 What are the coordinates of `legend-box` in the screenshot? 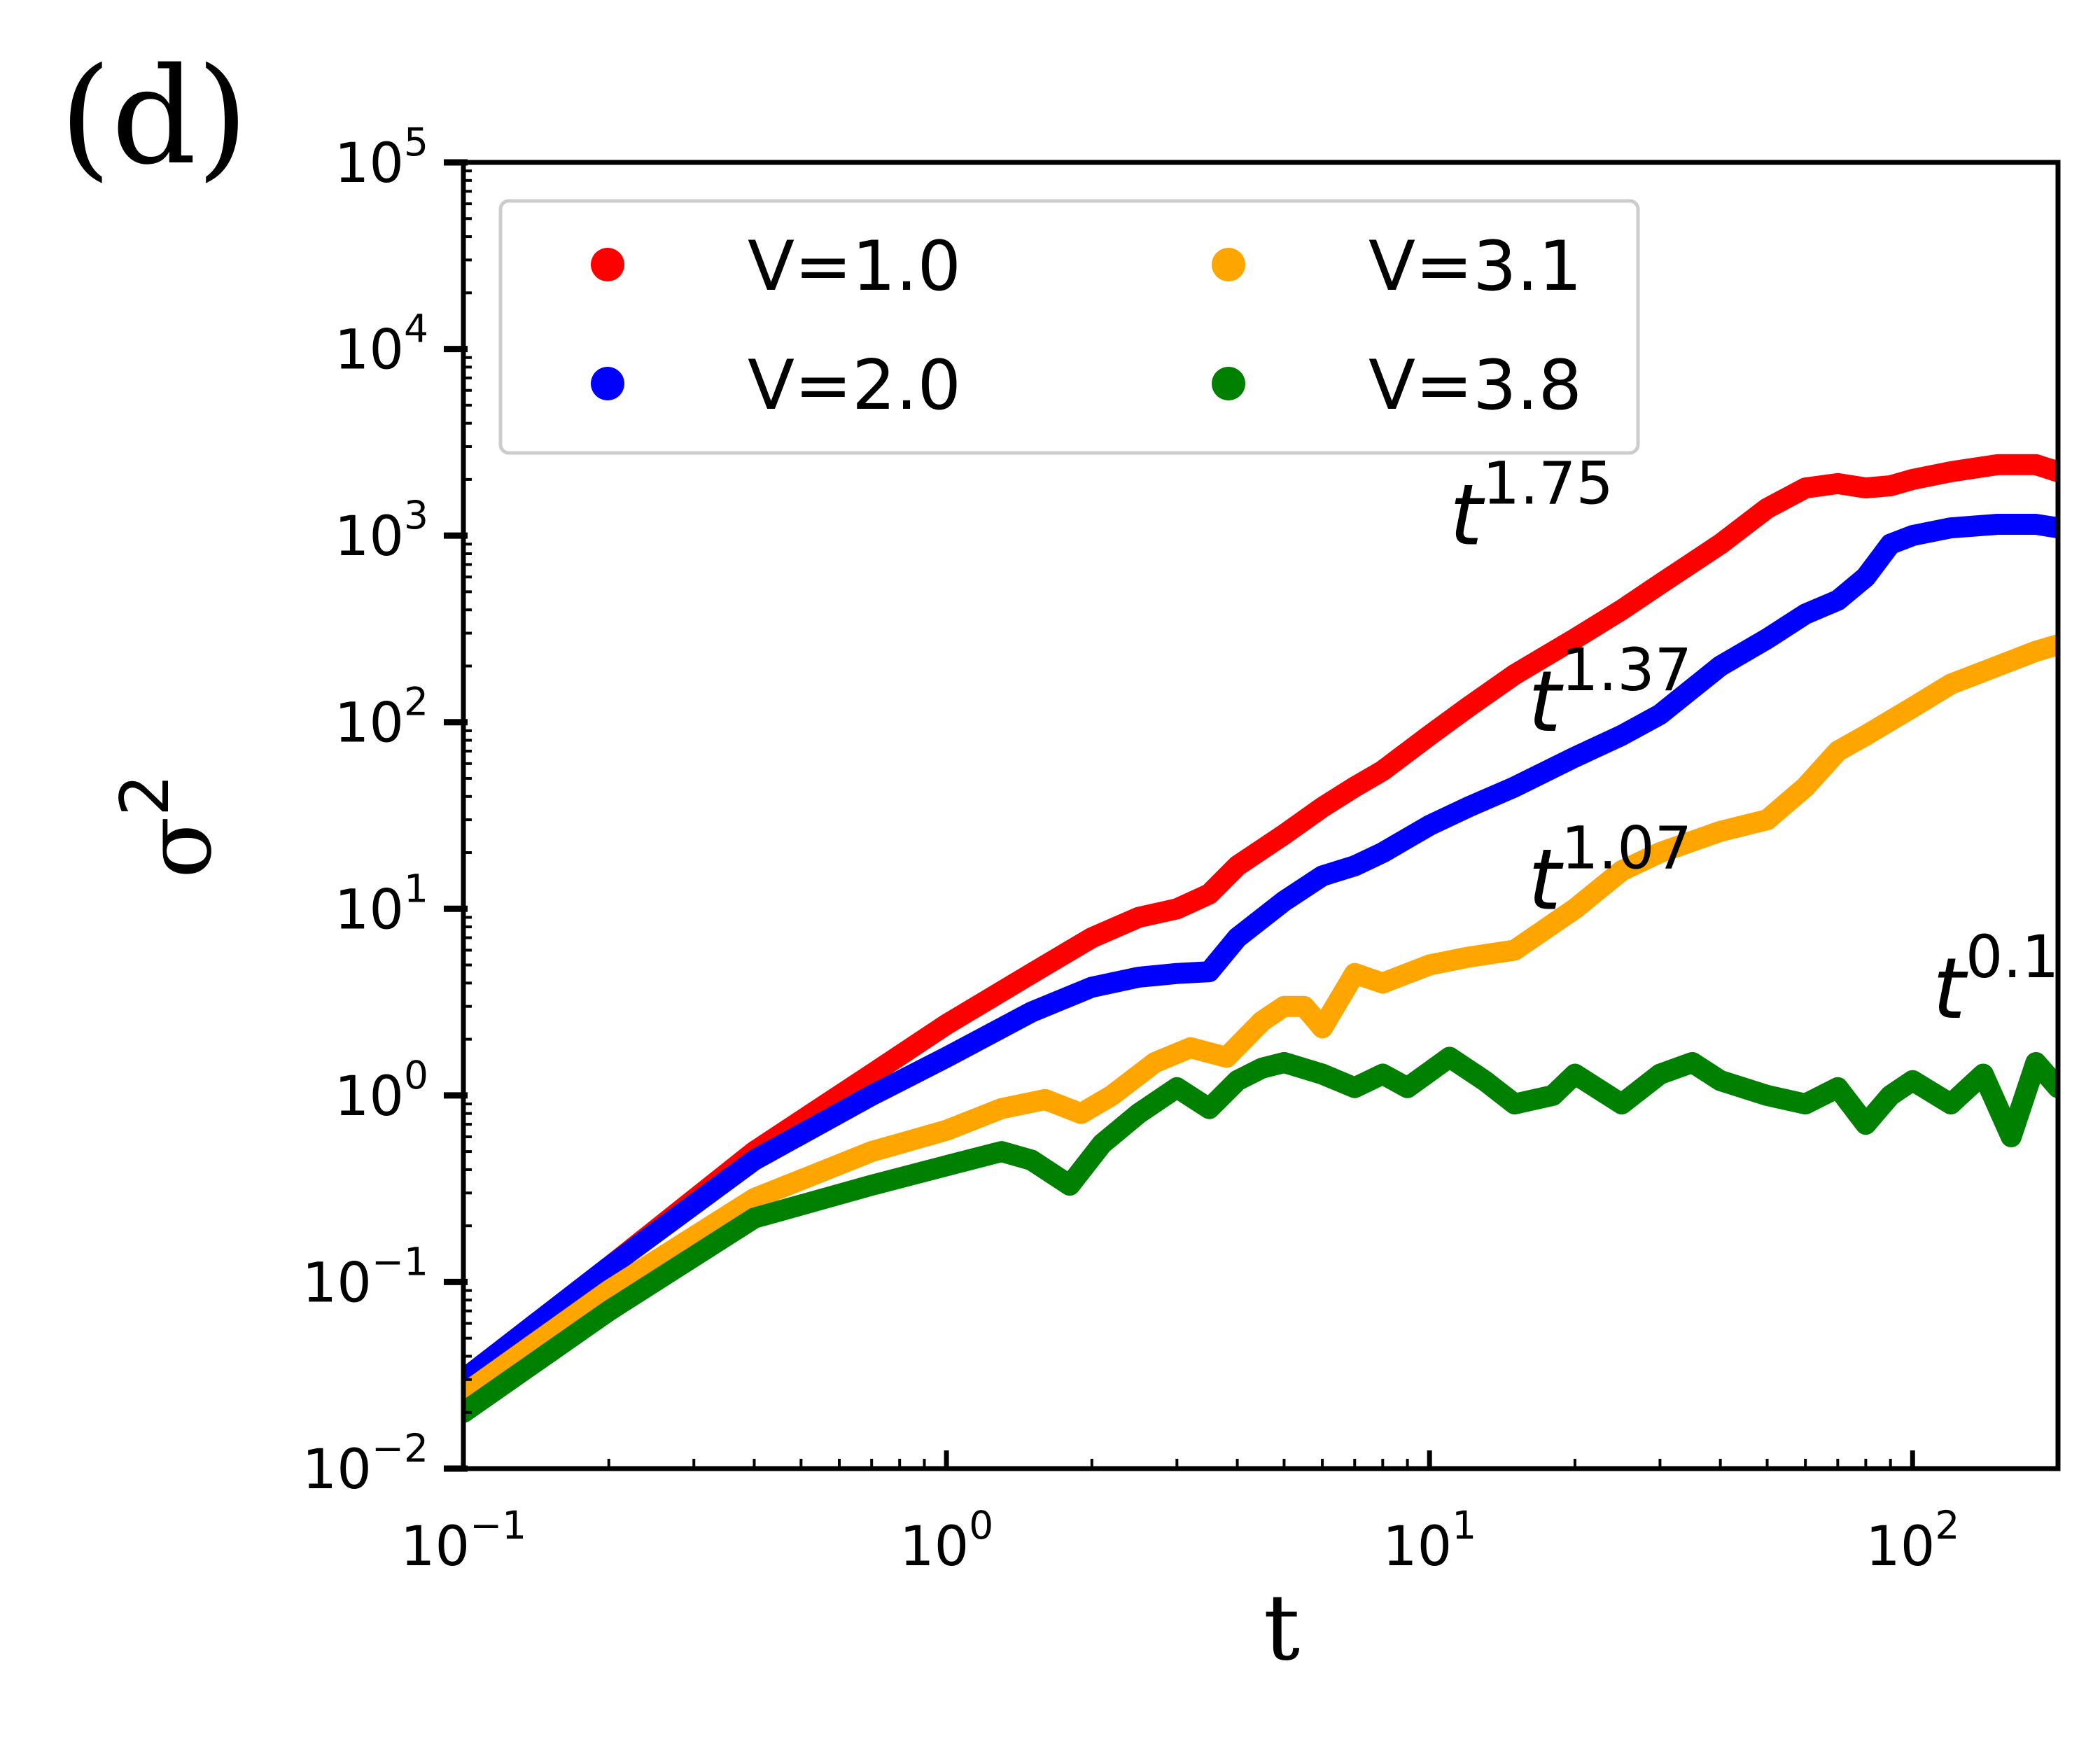 It's located at (1069, 327).